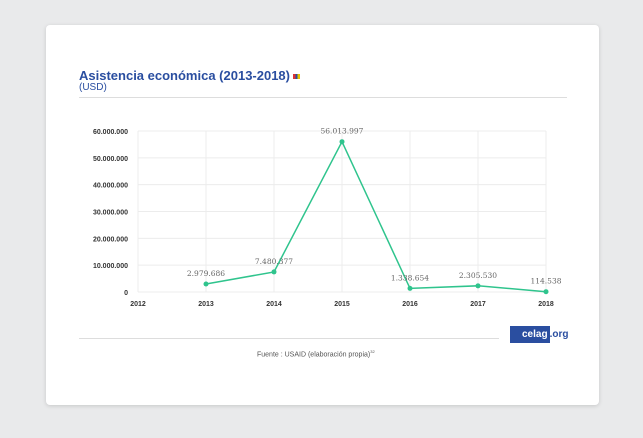  What do you see at coordinates (189, 75) in the screenshot?
I see `chart-title: Asistencia económica (2013-2018)` at bounding box center [189, 75].